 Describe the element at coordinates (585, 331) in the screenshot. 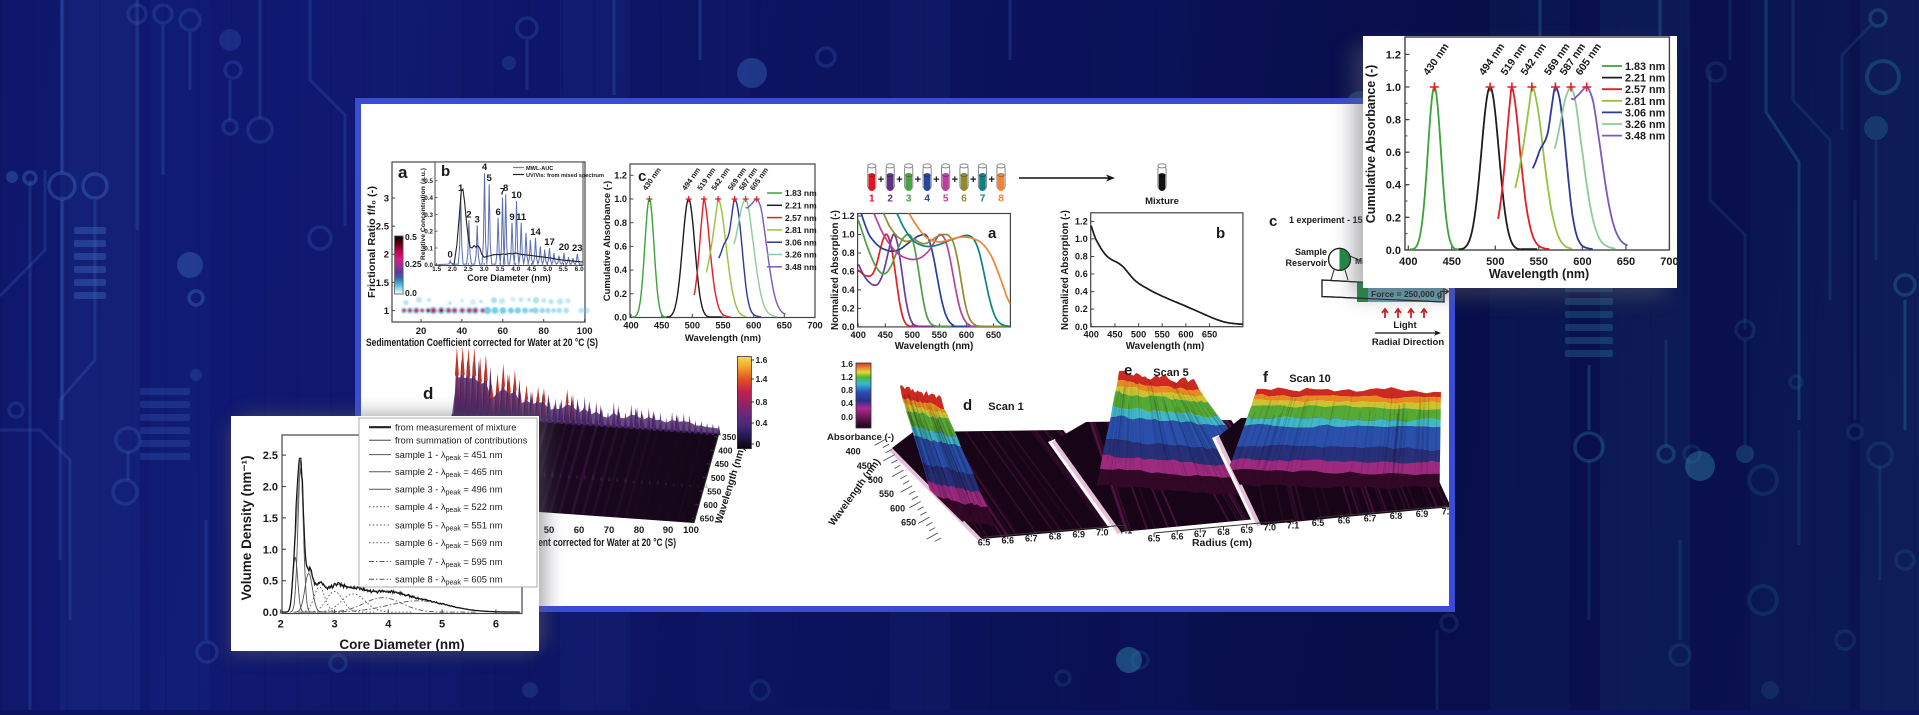

I see `svg-text: 100` at that location.